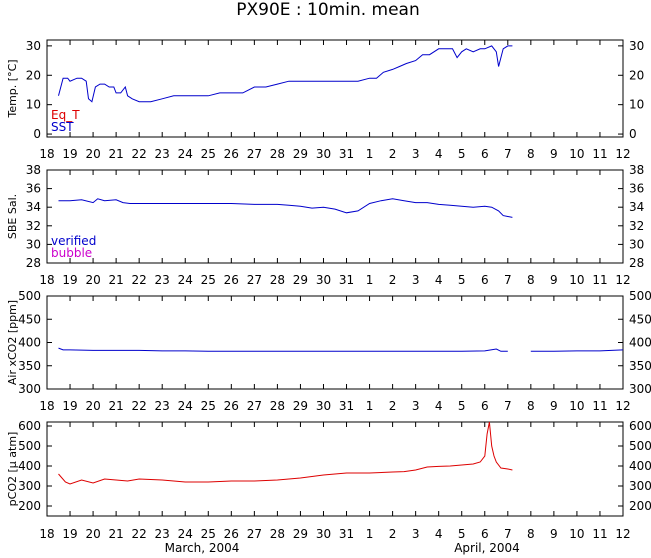 This screenshot has width=651, height=558. I want to click on y-tick-label: 200, so click(29, 506).